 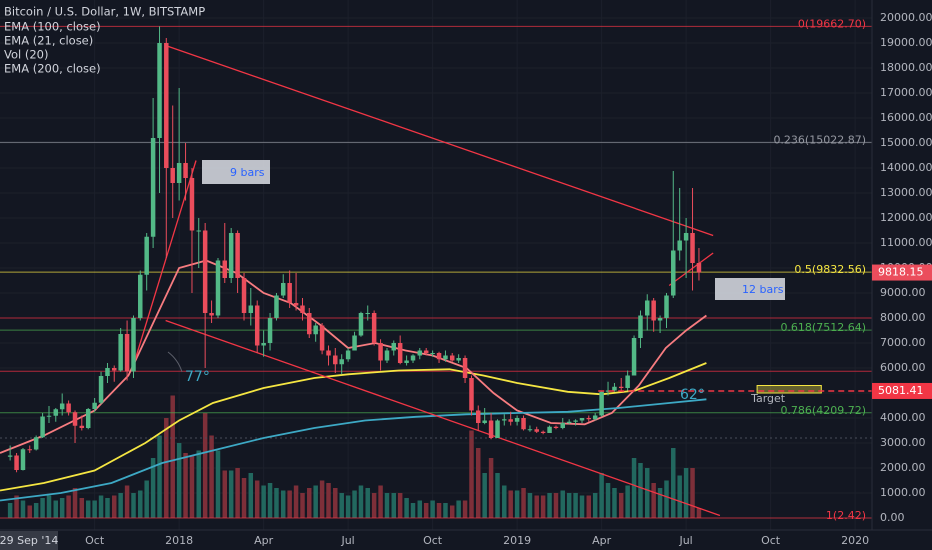 What do you see at coordinates (602, 540) in the screenshot?
I see `x-tick-label: Apr` at bounding box center [602, 540].